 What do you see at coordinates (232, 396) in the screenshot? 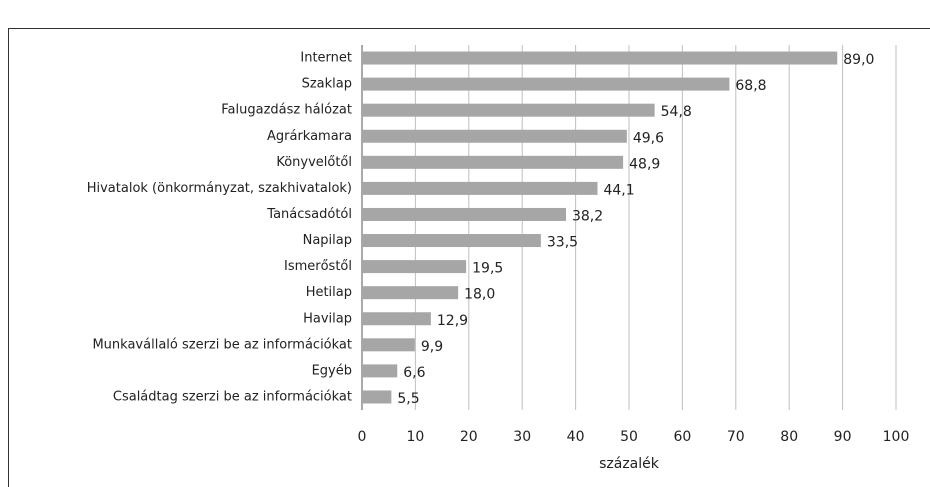
I see `y-tick-label: Családtag szerzi be az információkat` at bounding box center [232, 396].